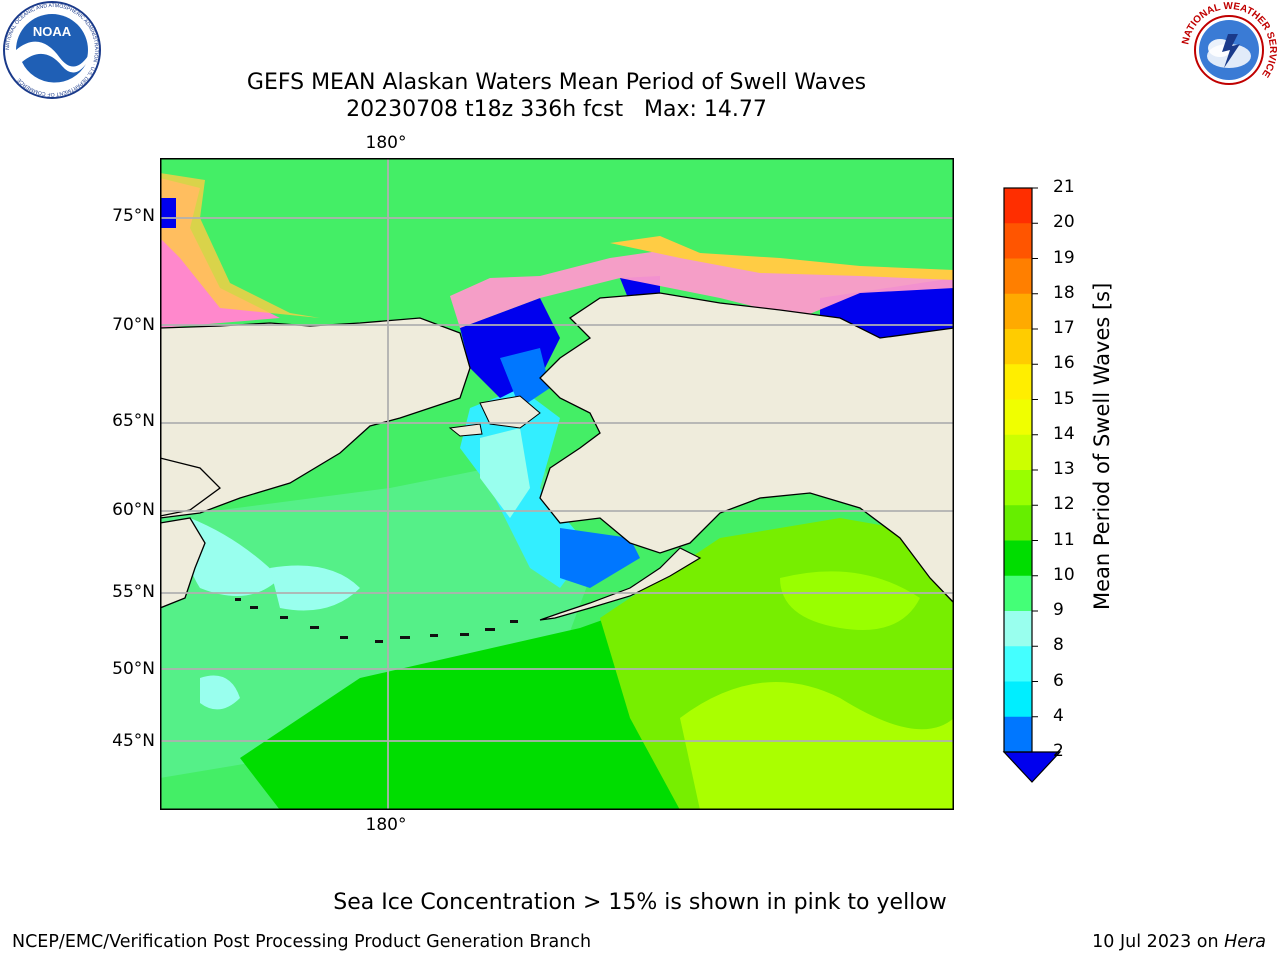 The width and height of the screenshot is (1280, 960). Describe the element at coordinates (525, 378) in the screenshot. I see `chukchi-lightblue` at that location.